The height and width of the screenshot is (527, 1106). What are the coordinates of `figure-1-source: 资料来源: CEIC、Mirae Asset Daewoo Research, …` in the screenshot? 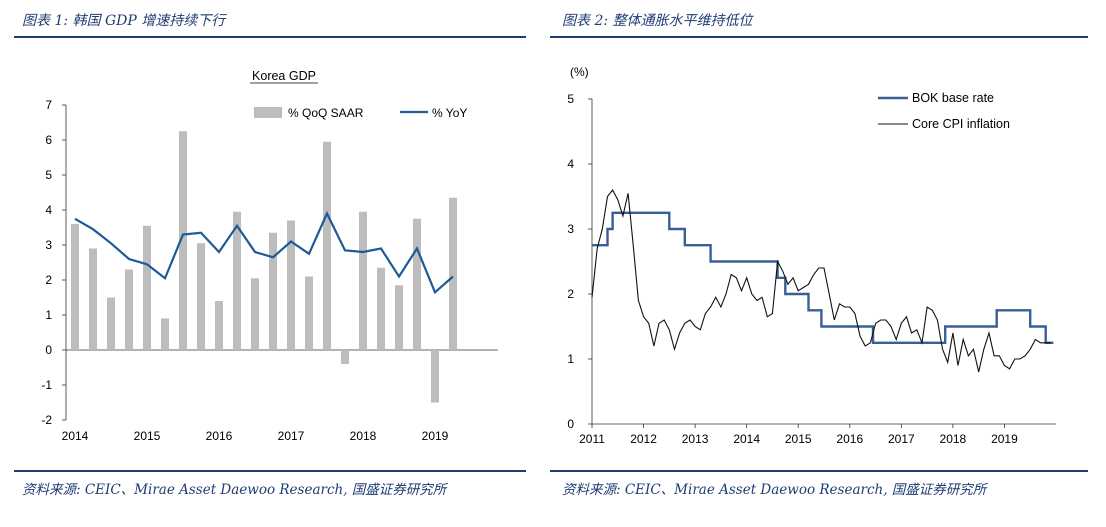 It's located at (234, 490).